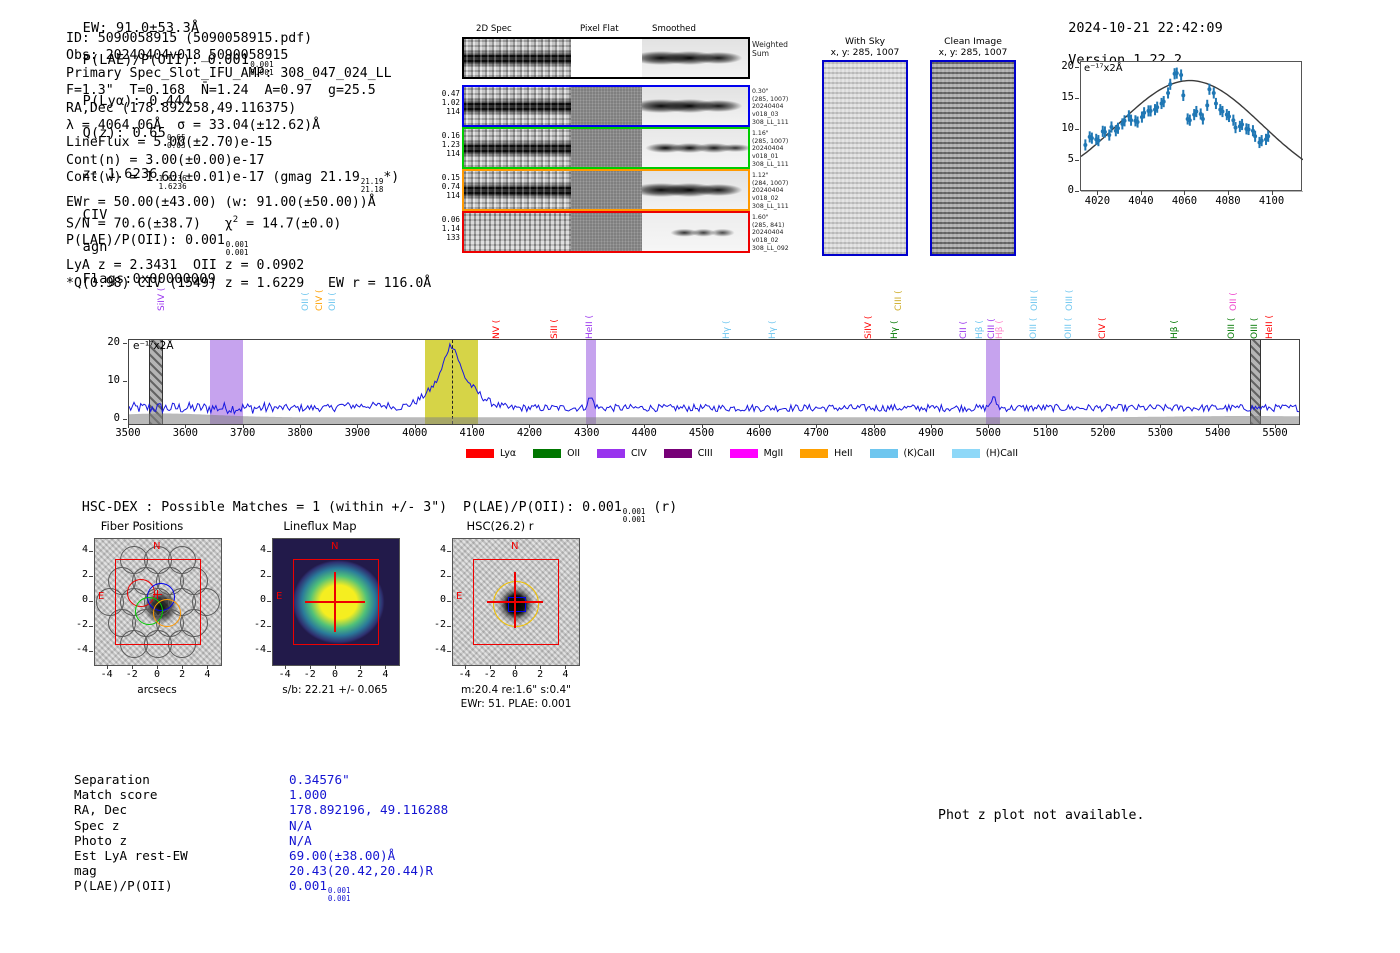  What do you see at coordinates (1218, 433) in the screenshot?
I see `spectrum-x-tick: 5400` at bounding box center [1218, 433].